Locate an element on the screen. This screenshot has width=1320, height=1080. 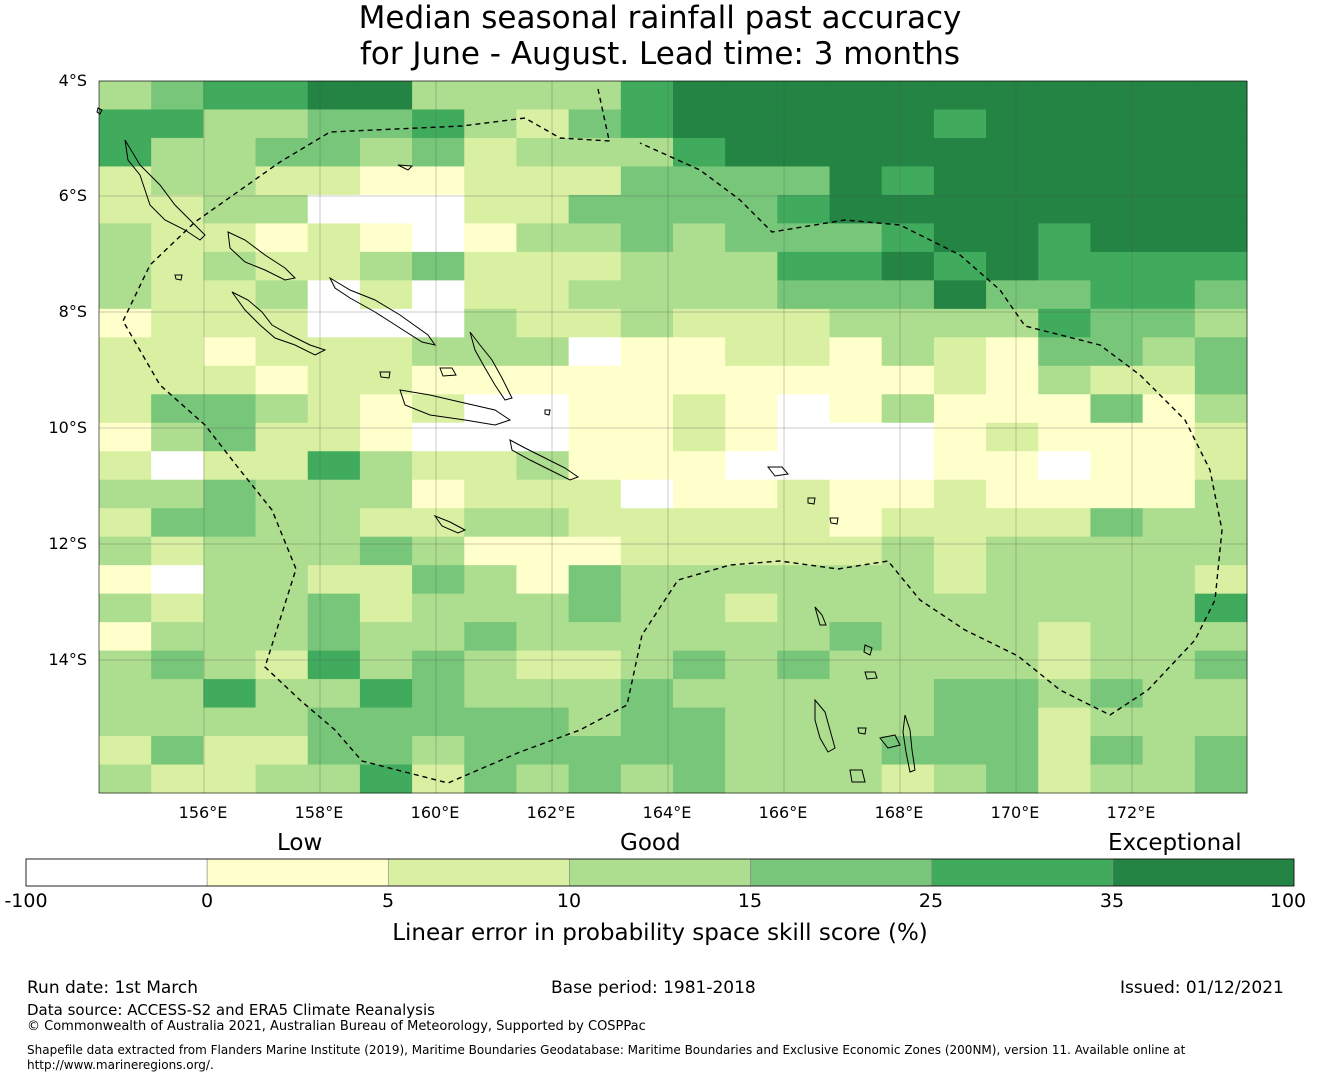
colorbar-tick: 100 is located at coordinates (1288, 901).